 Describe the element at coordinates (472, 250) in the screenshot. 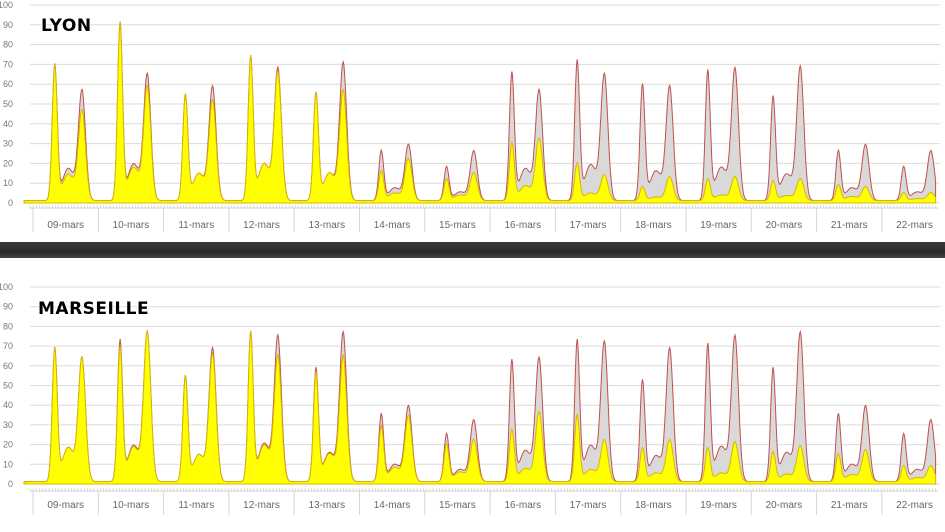

I see `panel-divider` at that location.